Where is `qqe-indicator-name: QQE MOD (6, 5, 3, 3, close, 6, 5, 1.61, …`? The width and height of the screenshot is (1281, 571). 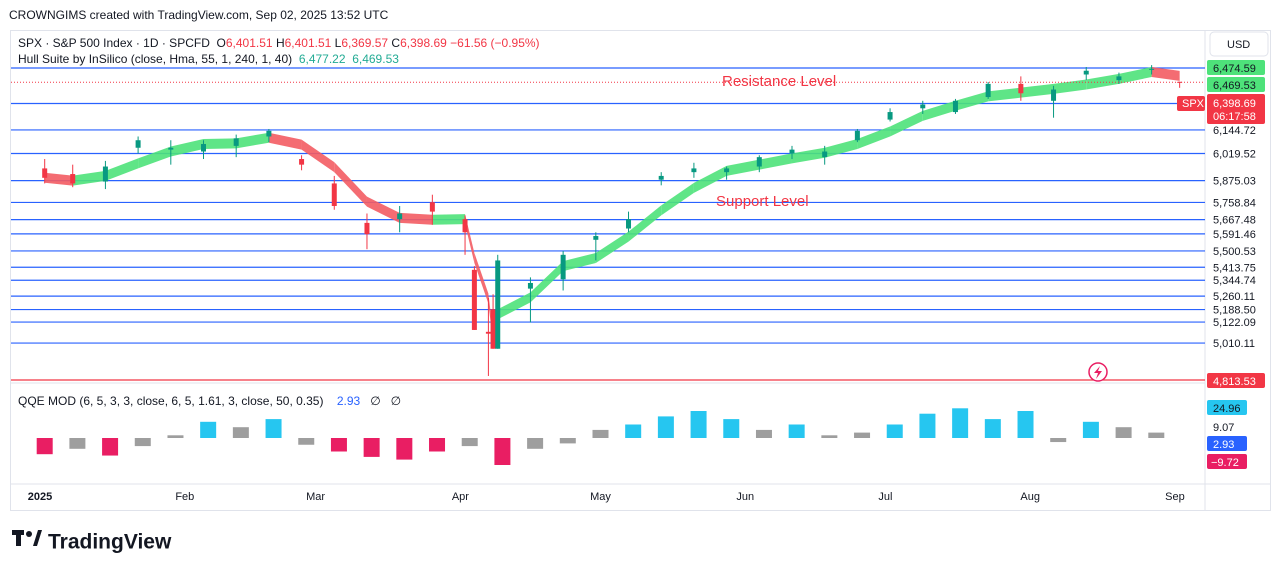 qqe-indicator-name: QQE MOD (6, 5, 3, 3, close, 6, 5, 1.61, … is located at coordinates (171, 401).